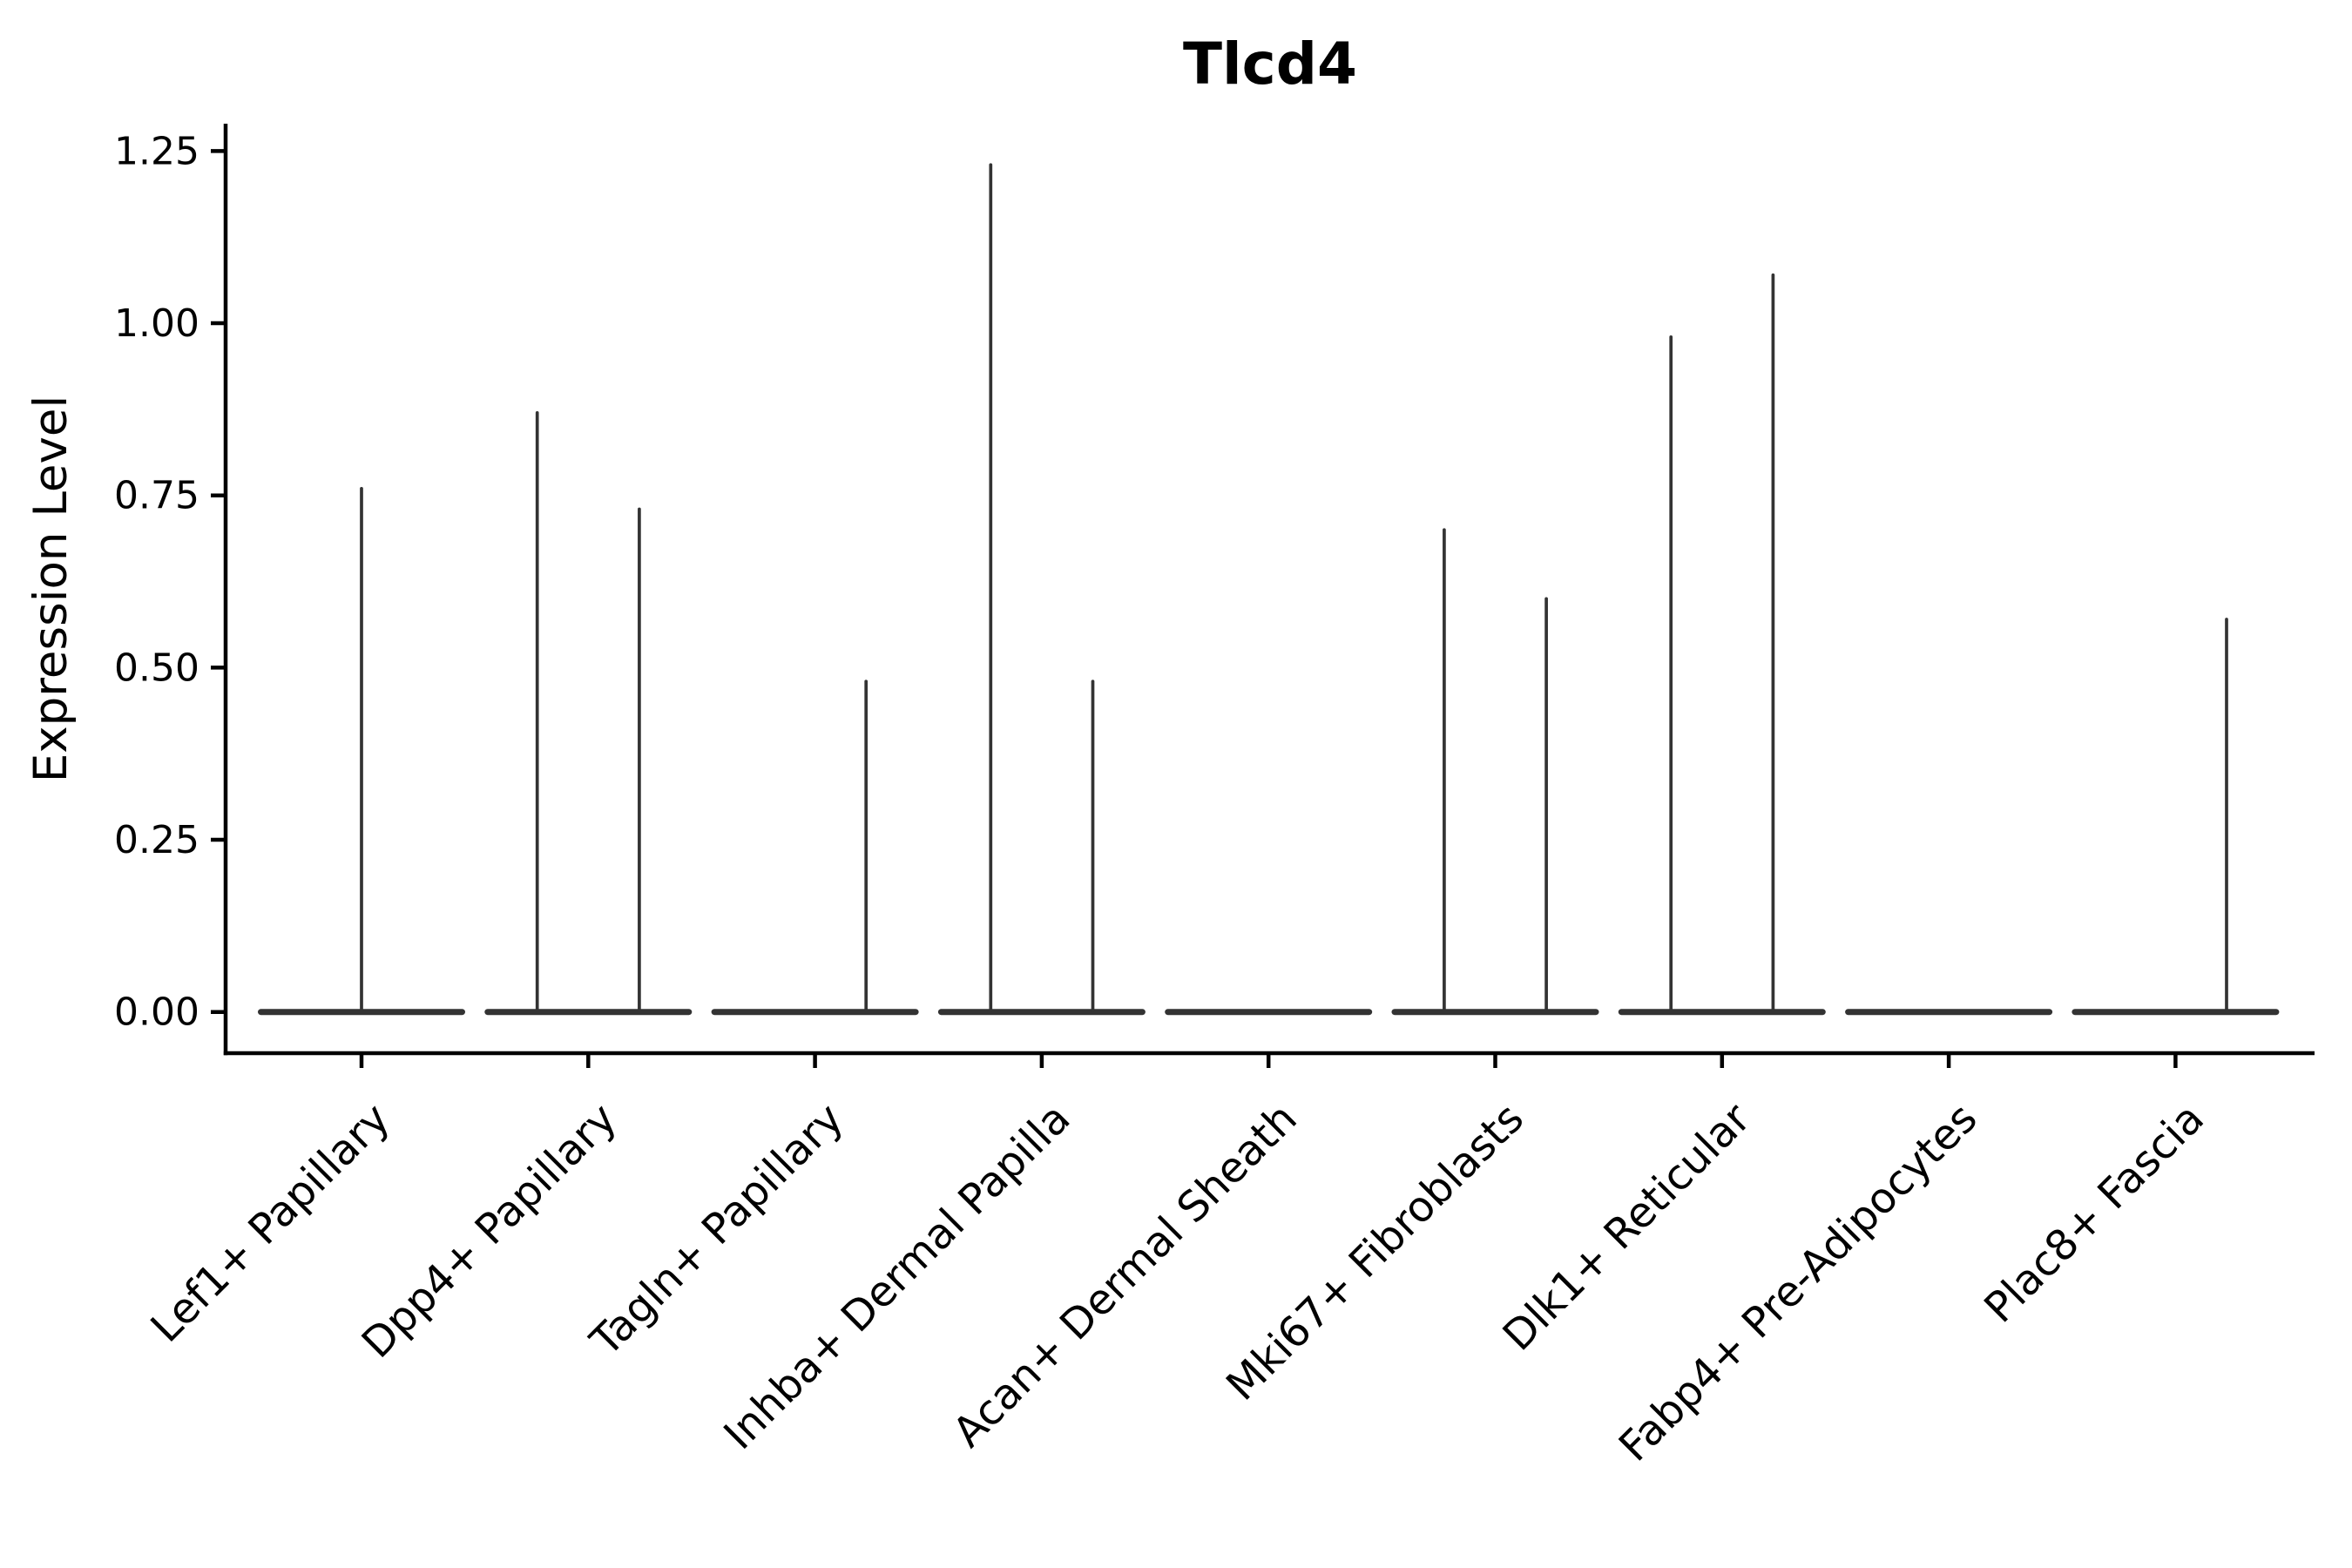 The image size is (2352, 1568). Describe the element at coordinates (156, 324) in the screenshot. I see `y-tick-label: 1.00` at that location.